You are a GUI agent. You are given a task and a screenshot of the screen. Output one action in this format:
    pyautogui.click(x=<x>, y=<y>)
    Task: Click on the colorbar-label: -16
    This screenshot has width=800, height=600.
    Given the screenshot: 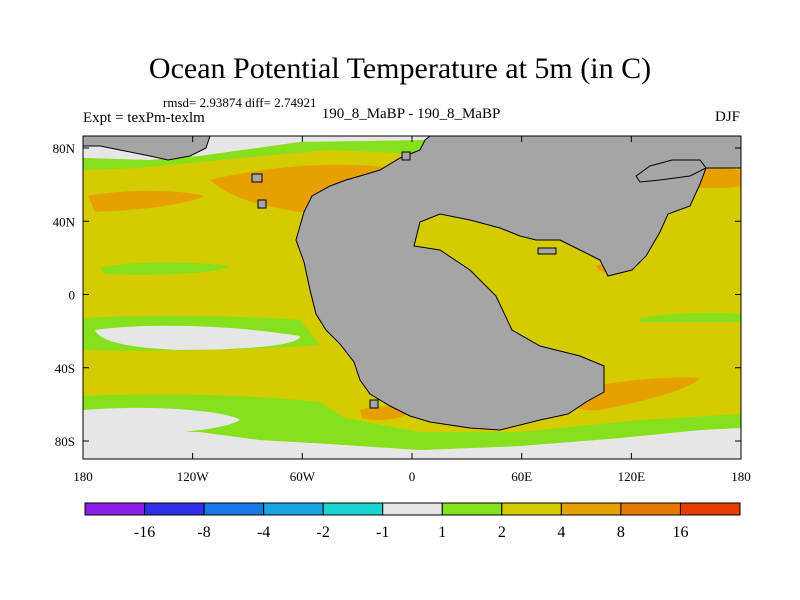 What is the action you would take?
    pyautogui.click(x=144, y=532)
    